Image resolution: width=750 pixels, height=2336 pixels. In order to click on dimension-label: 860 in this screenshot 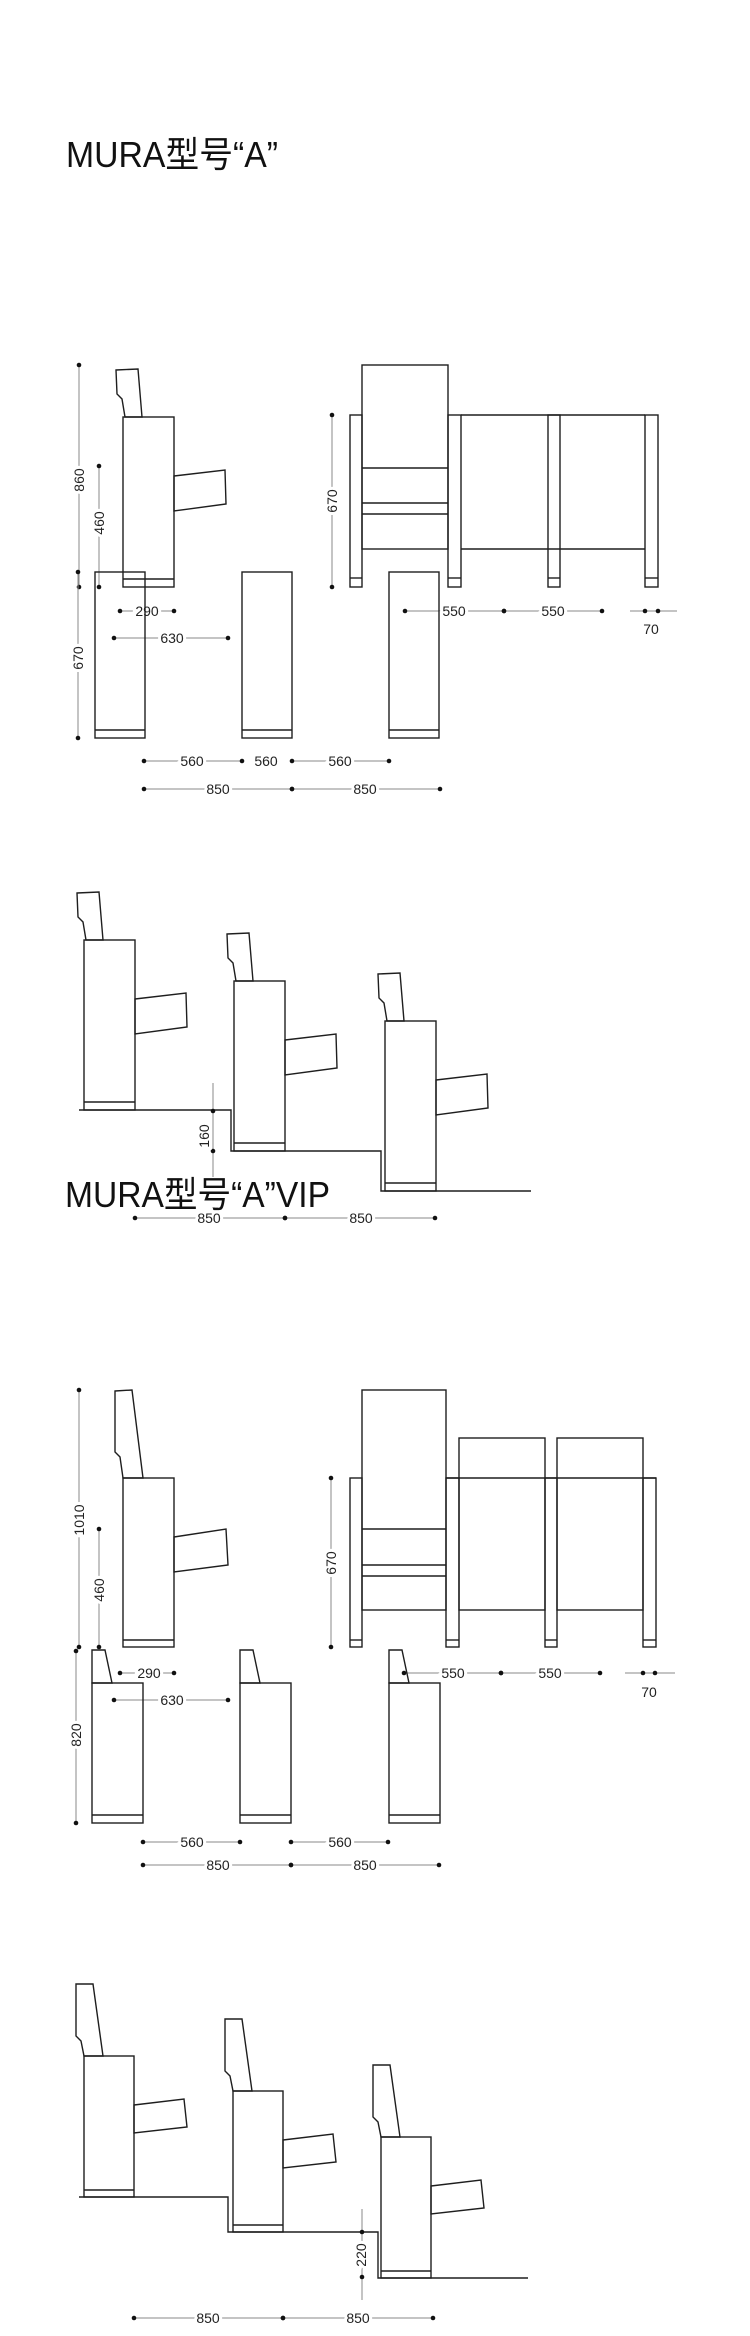, I will do `click(79, 480)`.